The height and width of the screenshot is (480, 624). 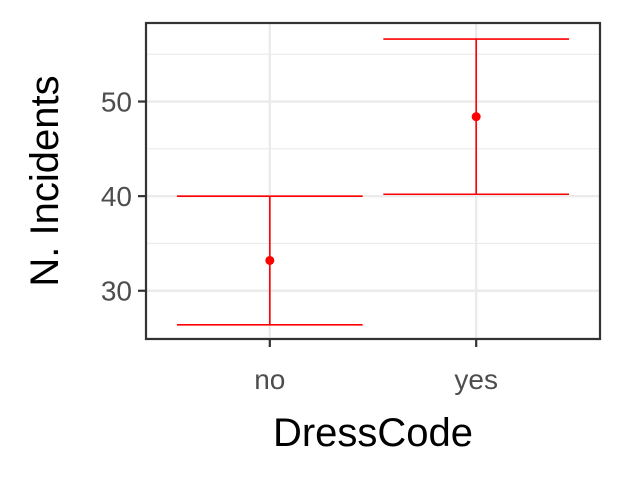 What do you see at coordinates (269, 379) in the screenshot?
I see `x-tick-label: no` at bounding box center [269, 379].